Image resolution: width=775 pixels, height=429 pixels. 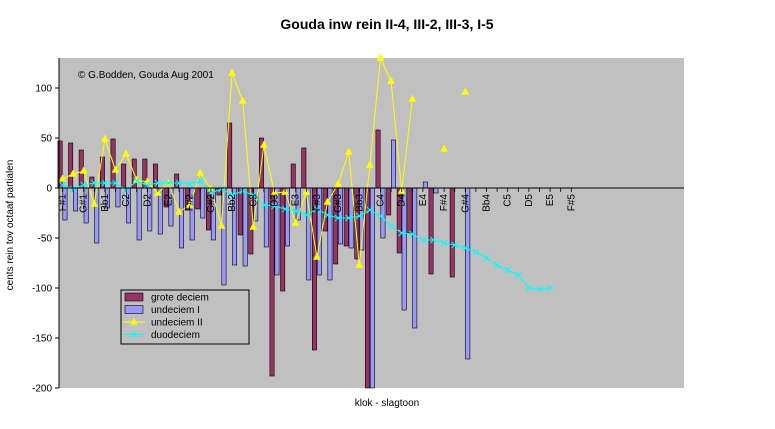 What do you see at coordinates (49, 189) in the screenshot?
I see `y-tick-label: 0` at bounding box center [49, 189].